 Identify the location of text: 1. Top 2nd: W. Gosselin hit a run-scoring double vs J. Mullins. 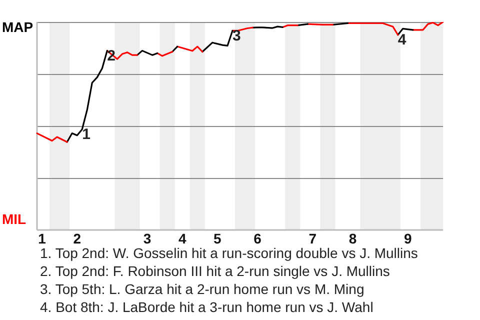
(229, 253).